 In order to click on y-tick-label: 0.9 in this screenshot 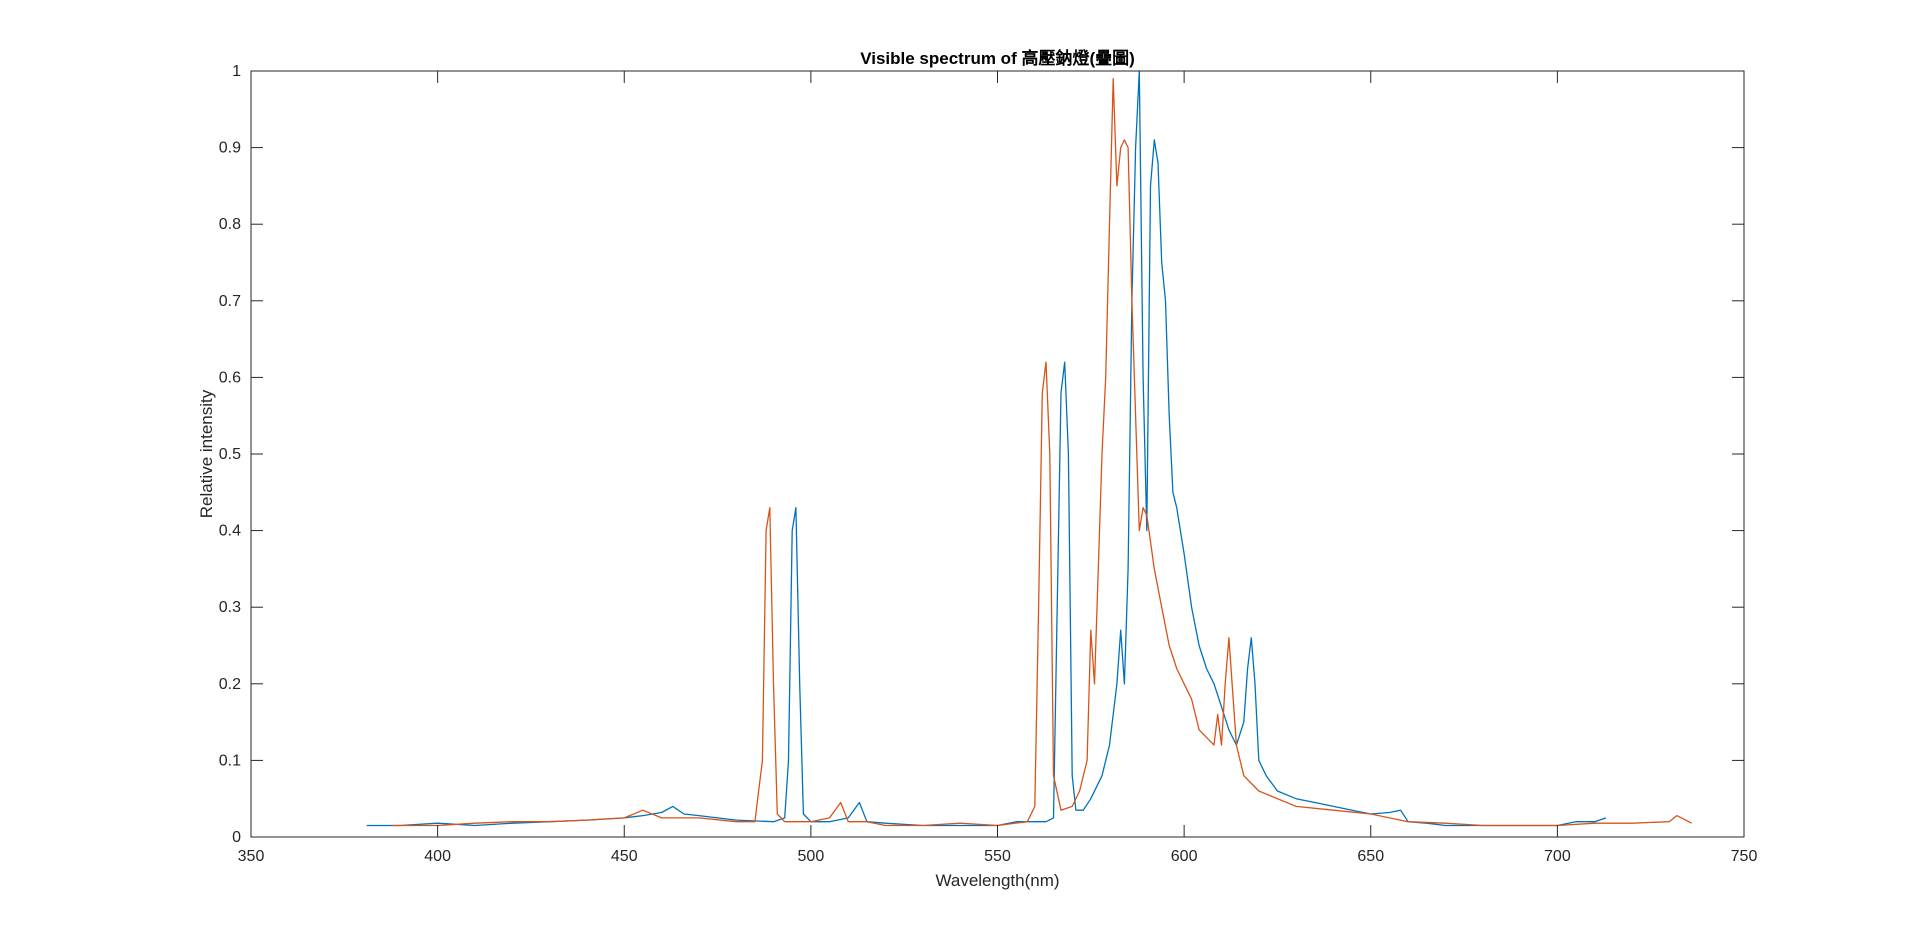, I will do `click(230, 148)`.